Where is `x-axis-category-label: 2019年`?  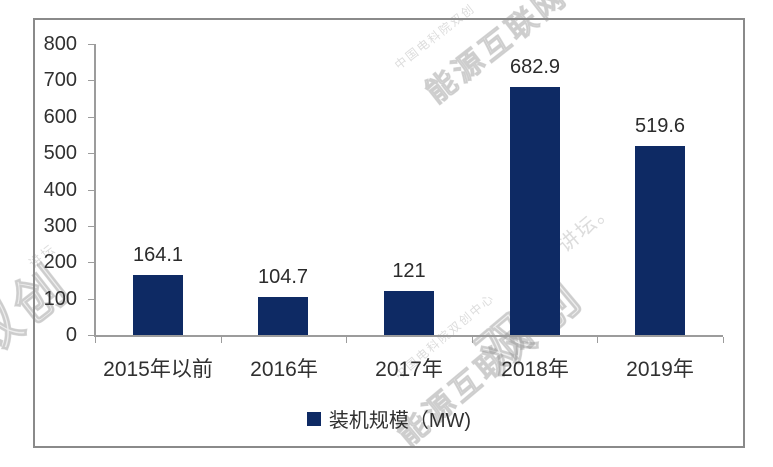
x-axis-category-label: 2019年 is located at coordinates (660, 369).